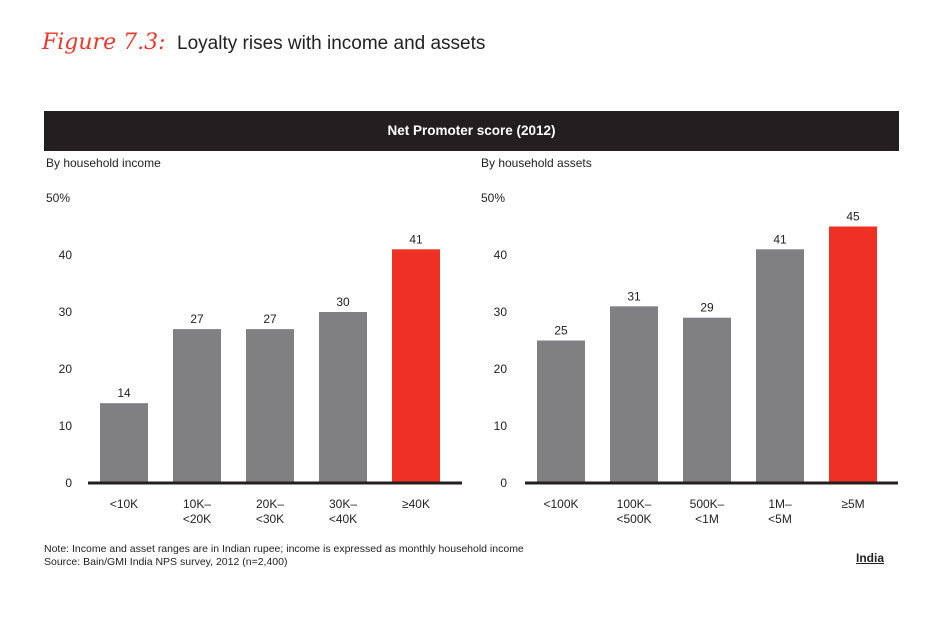 The width and height of the screenshot is (950, 618). Describe the element at coordinates (270, 511) in the screenshot. I see `x-tick-label: 20K– <30K` at that location.